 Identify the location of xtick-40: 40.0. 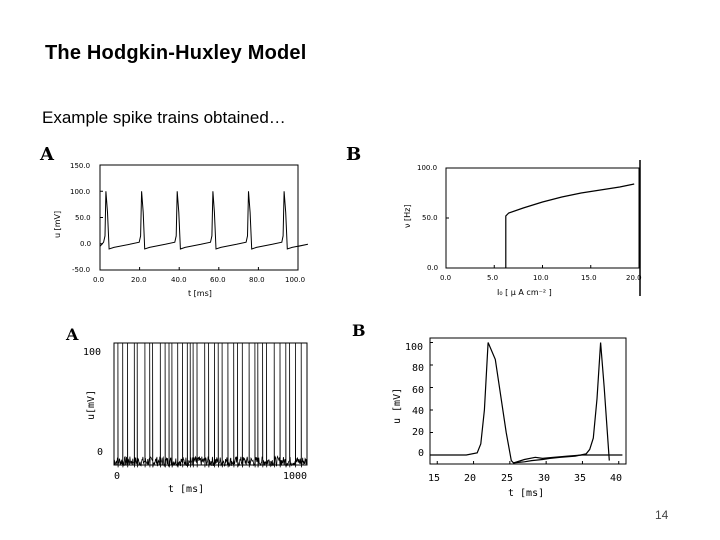
(179, 280).